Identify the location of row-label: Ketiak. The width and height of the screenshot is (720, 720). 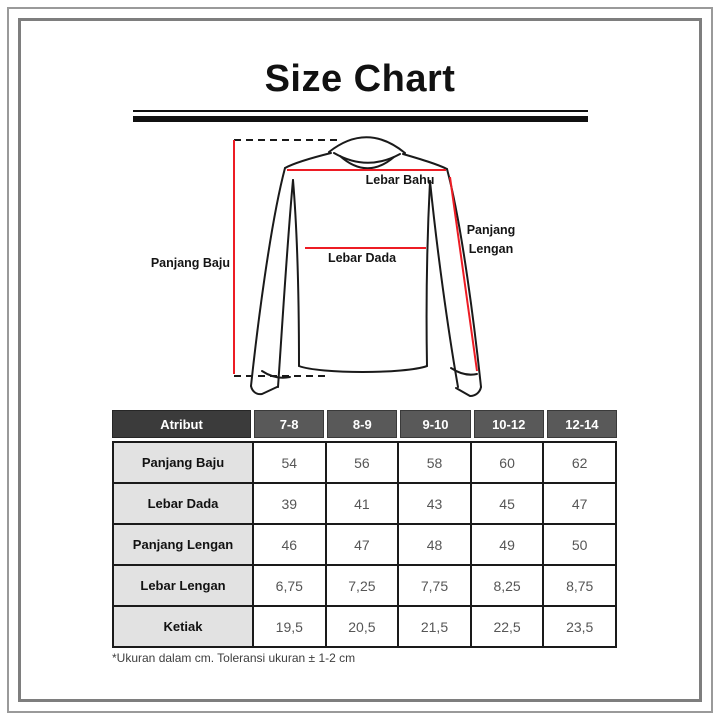
(183, 626).